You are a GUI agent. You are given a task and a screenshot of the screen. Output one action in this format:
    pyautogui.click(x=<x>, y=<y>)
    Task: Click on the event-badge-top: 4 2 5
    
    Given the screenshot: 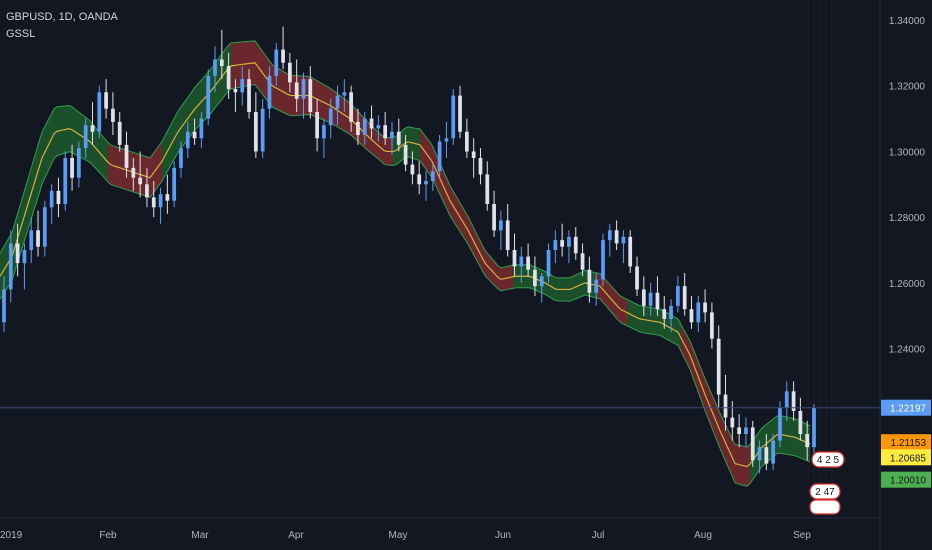 What is the action you would take?
    pyautogui.click(x=828, y=460)
    